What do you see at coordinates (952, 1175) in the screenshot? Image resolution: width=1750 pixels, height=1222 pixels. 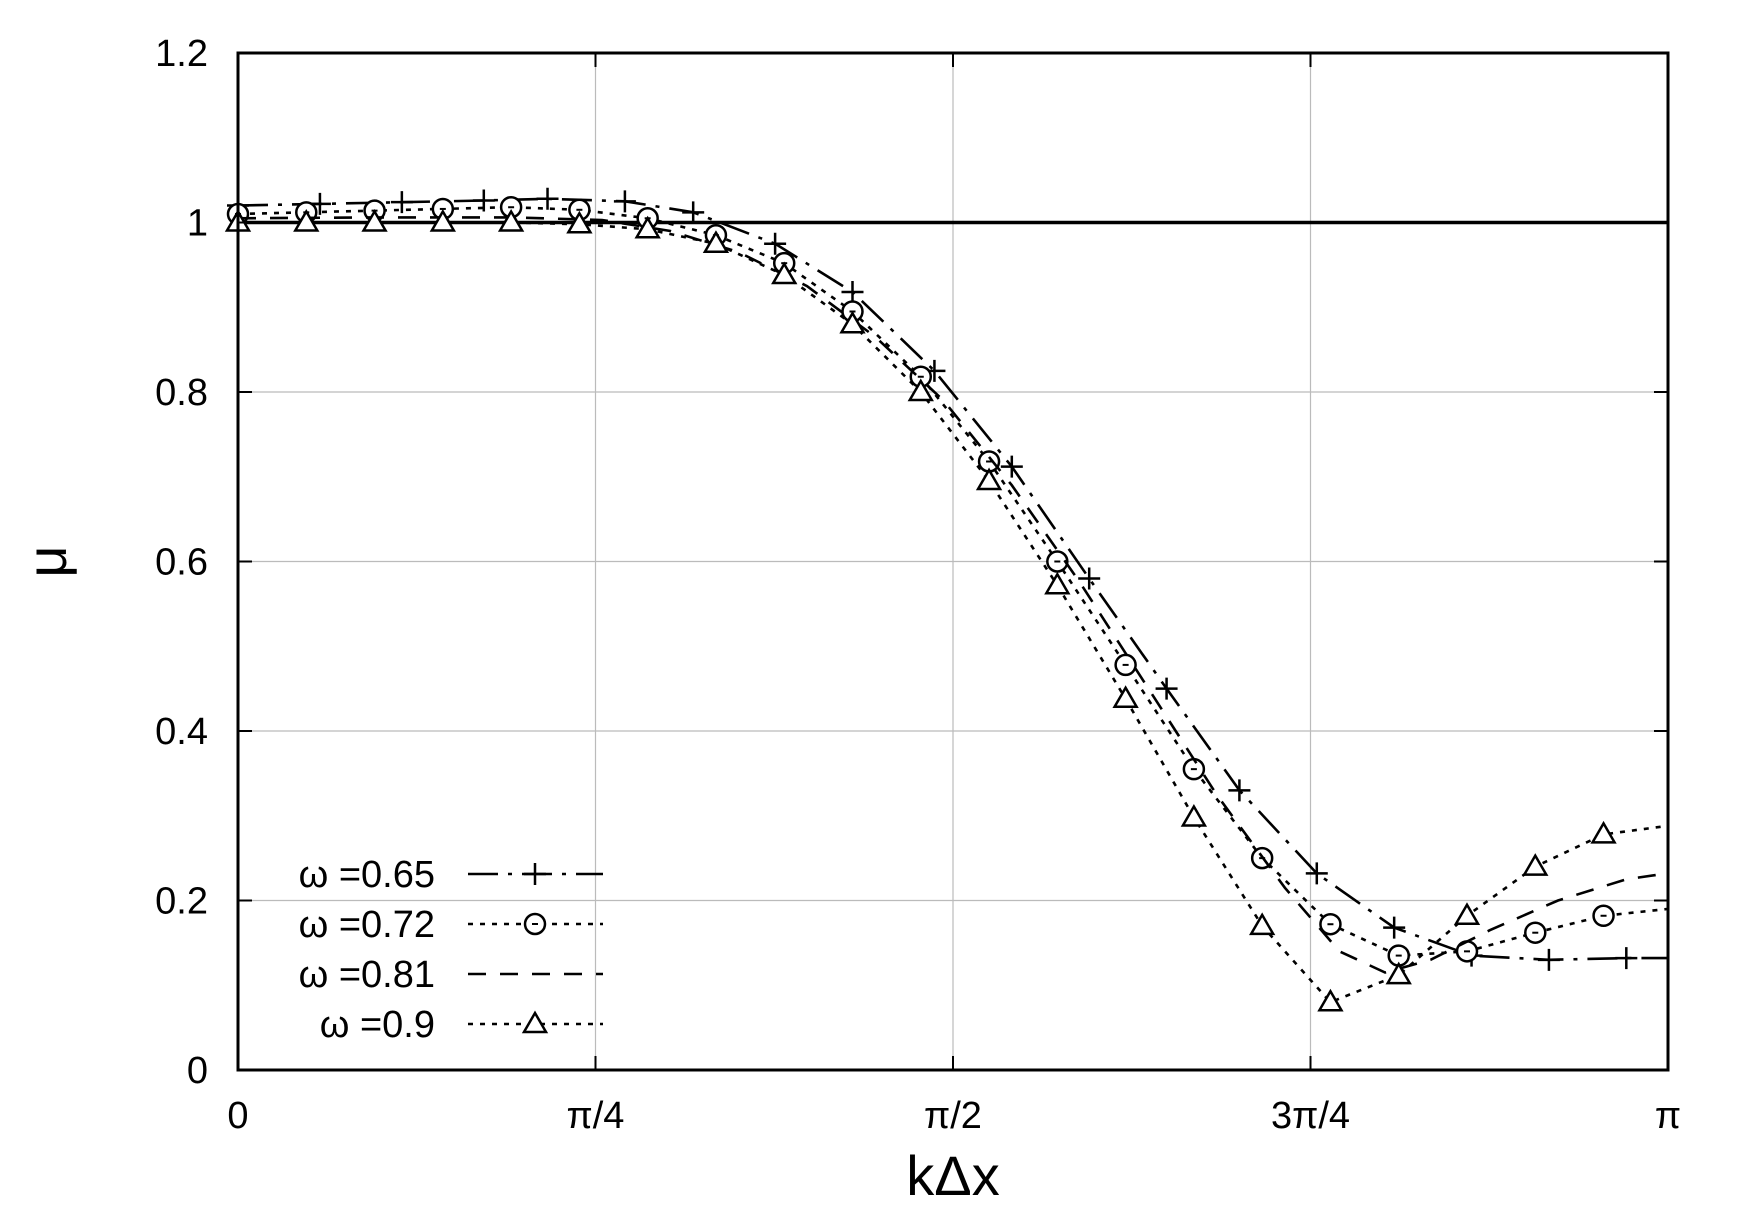 I see `x-axis-title: kΔx` at bounding box center [952, 1175].